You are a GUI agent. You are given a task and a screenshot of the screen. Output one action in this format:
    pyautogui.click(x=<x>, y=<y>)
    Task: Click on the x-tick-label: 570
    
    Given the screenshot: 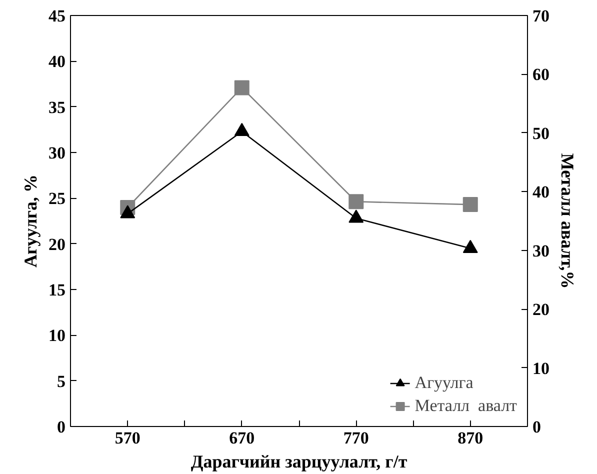 What is the action you would take?
    pyautogui.click(x=127, y=438)
    